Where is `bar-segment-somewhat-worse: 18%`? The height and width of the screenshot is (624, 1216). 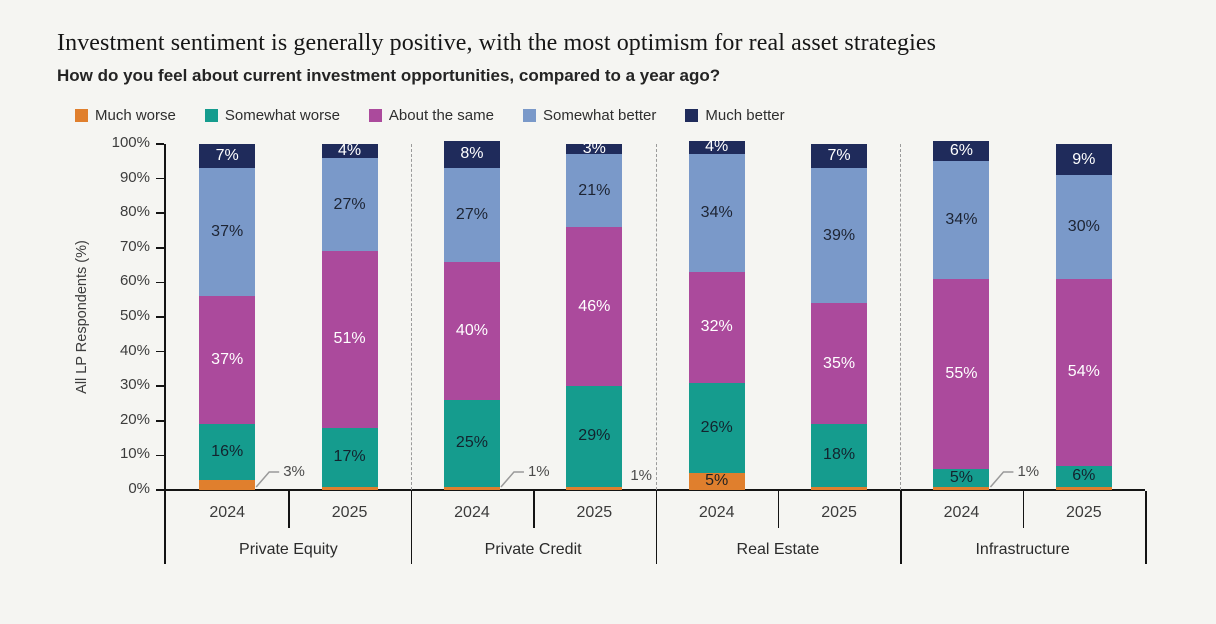 bar-segment-somewhat-worse: 18% is located at coordinates (839, 455).